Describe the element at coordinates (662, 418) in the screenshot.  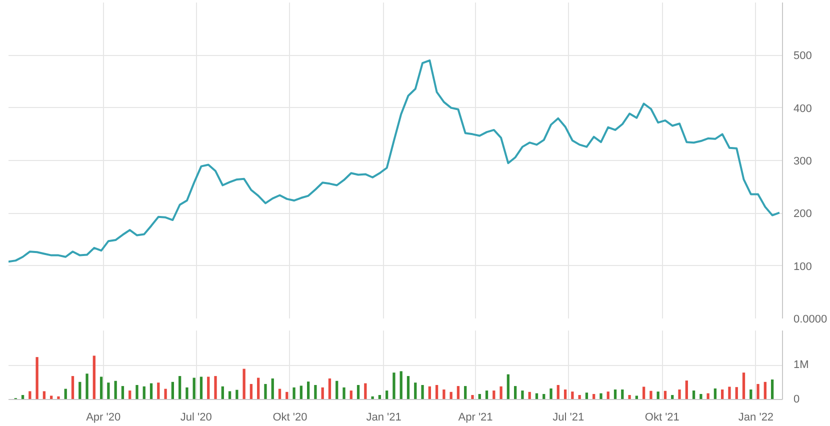
I see `x-tick-label: Okt '21` at that location.